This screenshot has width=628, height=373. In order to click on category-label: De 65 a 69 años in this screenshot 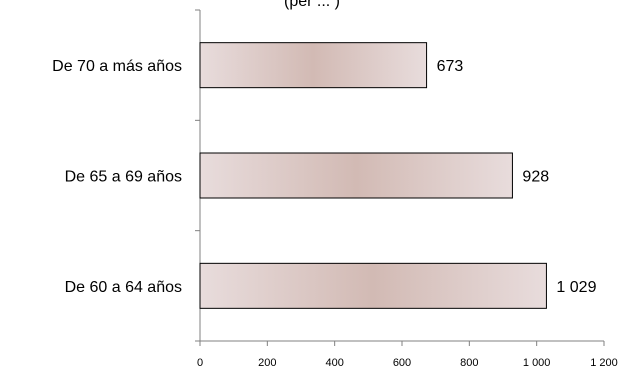, I will do `click(123, 177)`.